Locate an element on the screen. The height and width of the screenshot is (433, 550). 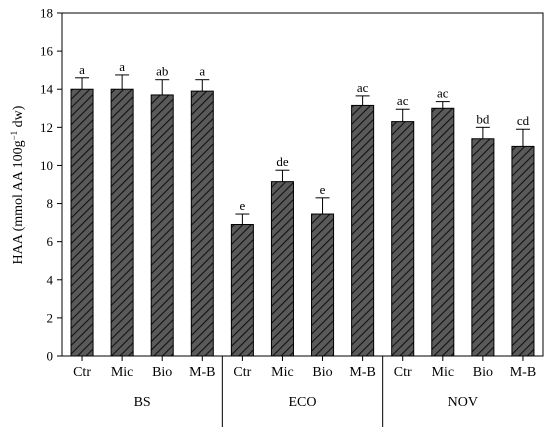
significance-letter: cd is located at coordinates (523, 120).